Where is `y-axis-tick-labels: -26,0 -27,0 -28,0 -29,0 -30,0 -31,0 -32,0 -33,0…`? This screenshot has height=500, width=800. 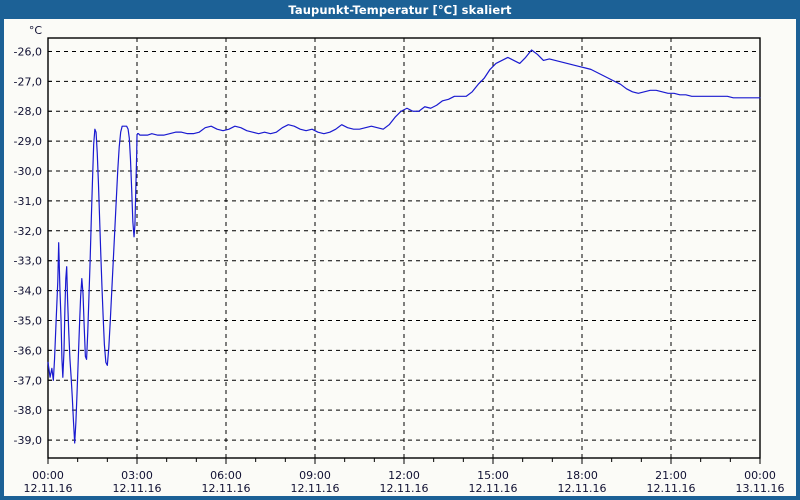 y-axis-tick-labels: -26,0 -27,0 -28,0 -29,0 -30,0 -31,0 -32,0 -33,0… is located at coordinates (28, 246).